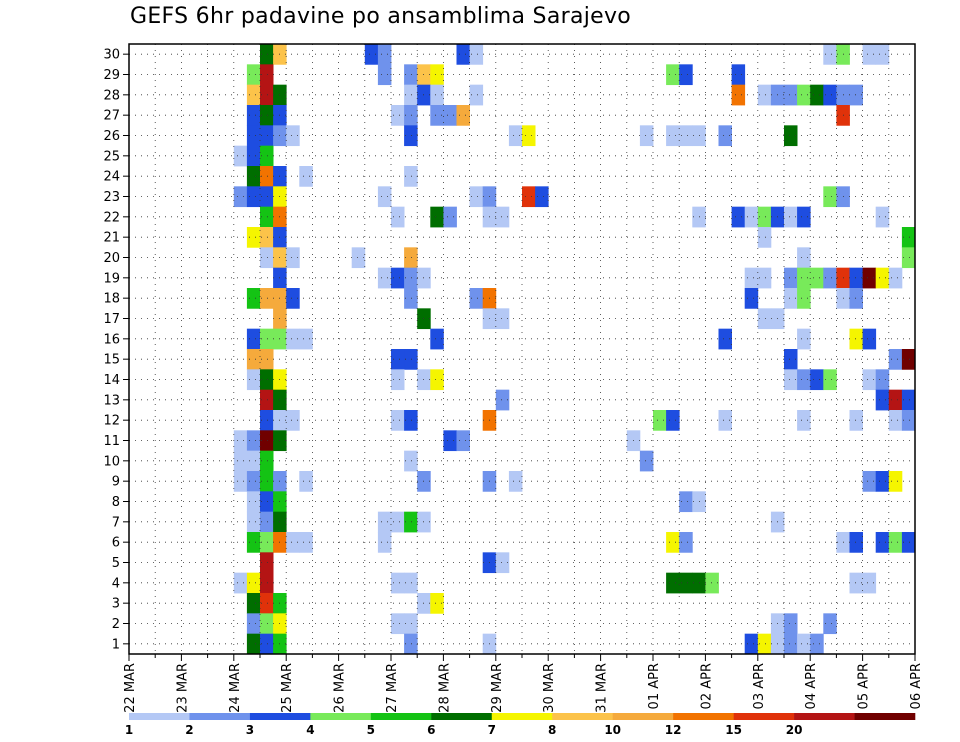 The width and height of the screenshot is (960, 742). Describe the element at coordinates (431, 730) in the screenshot. I see `colorbar-label: 6` at that location.